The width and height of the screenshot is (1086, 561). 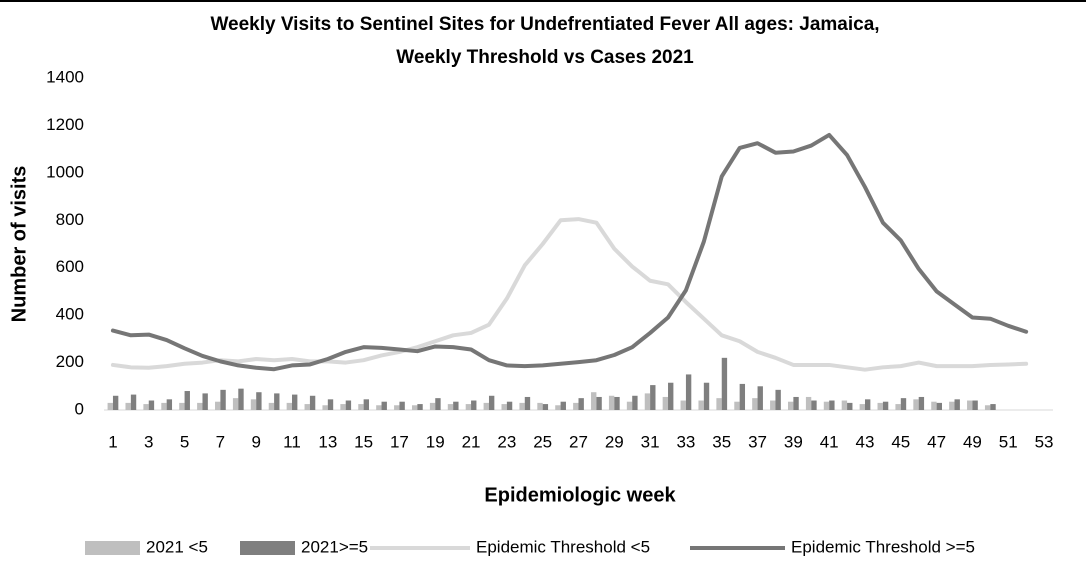 What do you see at coordinates (578, 441) in the screenshot?
I see `x-tick-label: 27` at bounding box center [578, 441].